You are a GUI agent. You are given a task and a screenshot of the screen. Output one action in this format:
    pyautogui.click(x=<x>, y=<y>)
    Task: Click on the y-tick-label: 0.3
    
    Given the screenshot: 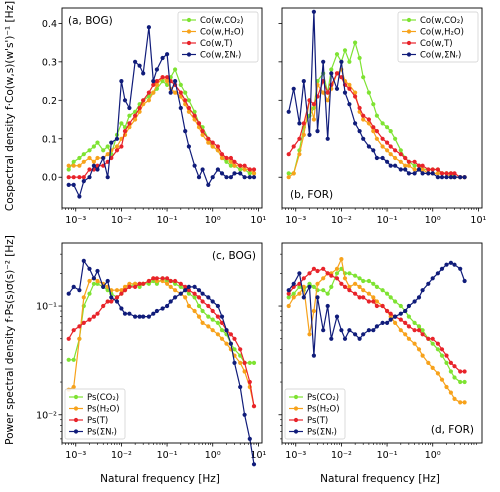 What is the action you would take?
    pyautogui.click(x=49, y=62)
    